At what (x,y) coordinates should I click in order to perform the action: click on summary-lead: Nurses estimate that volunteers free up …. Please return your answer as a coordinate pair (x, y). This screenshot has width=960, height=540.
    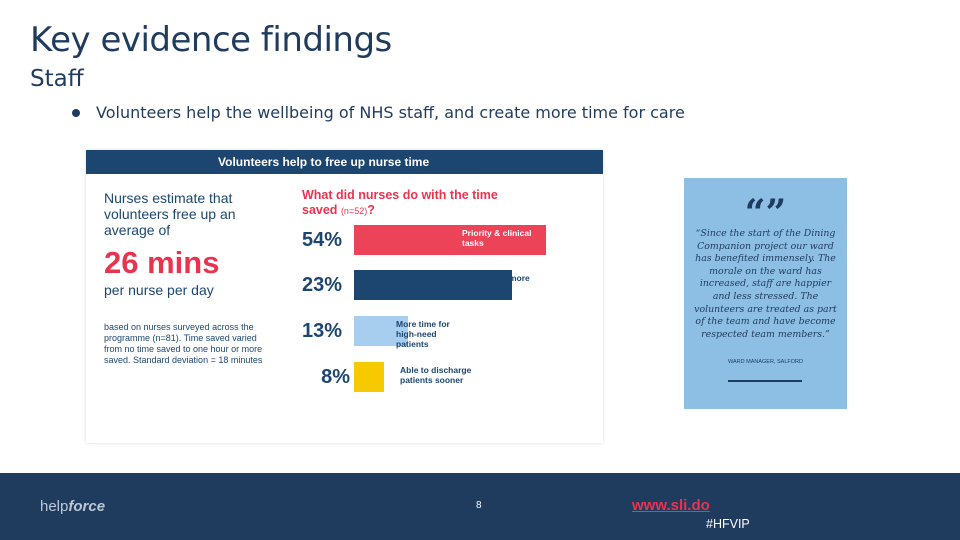
    Looking at the image, I should click on (170, 214).